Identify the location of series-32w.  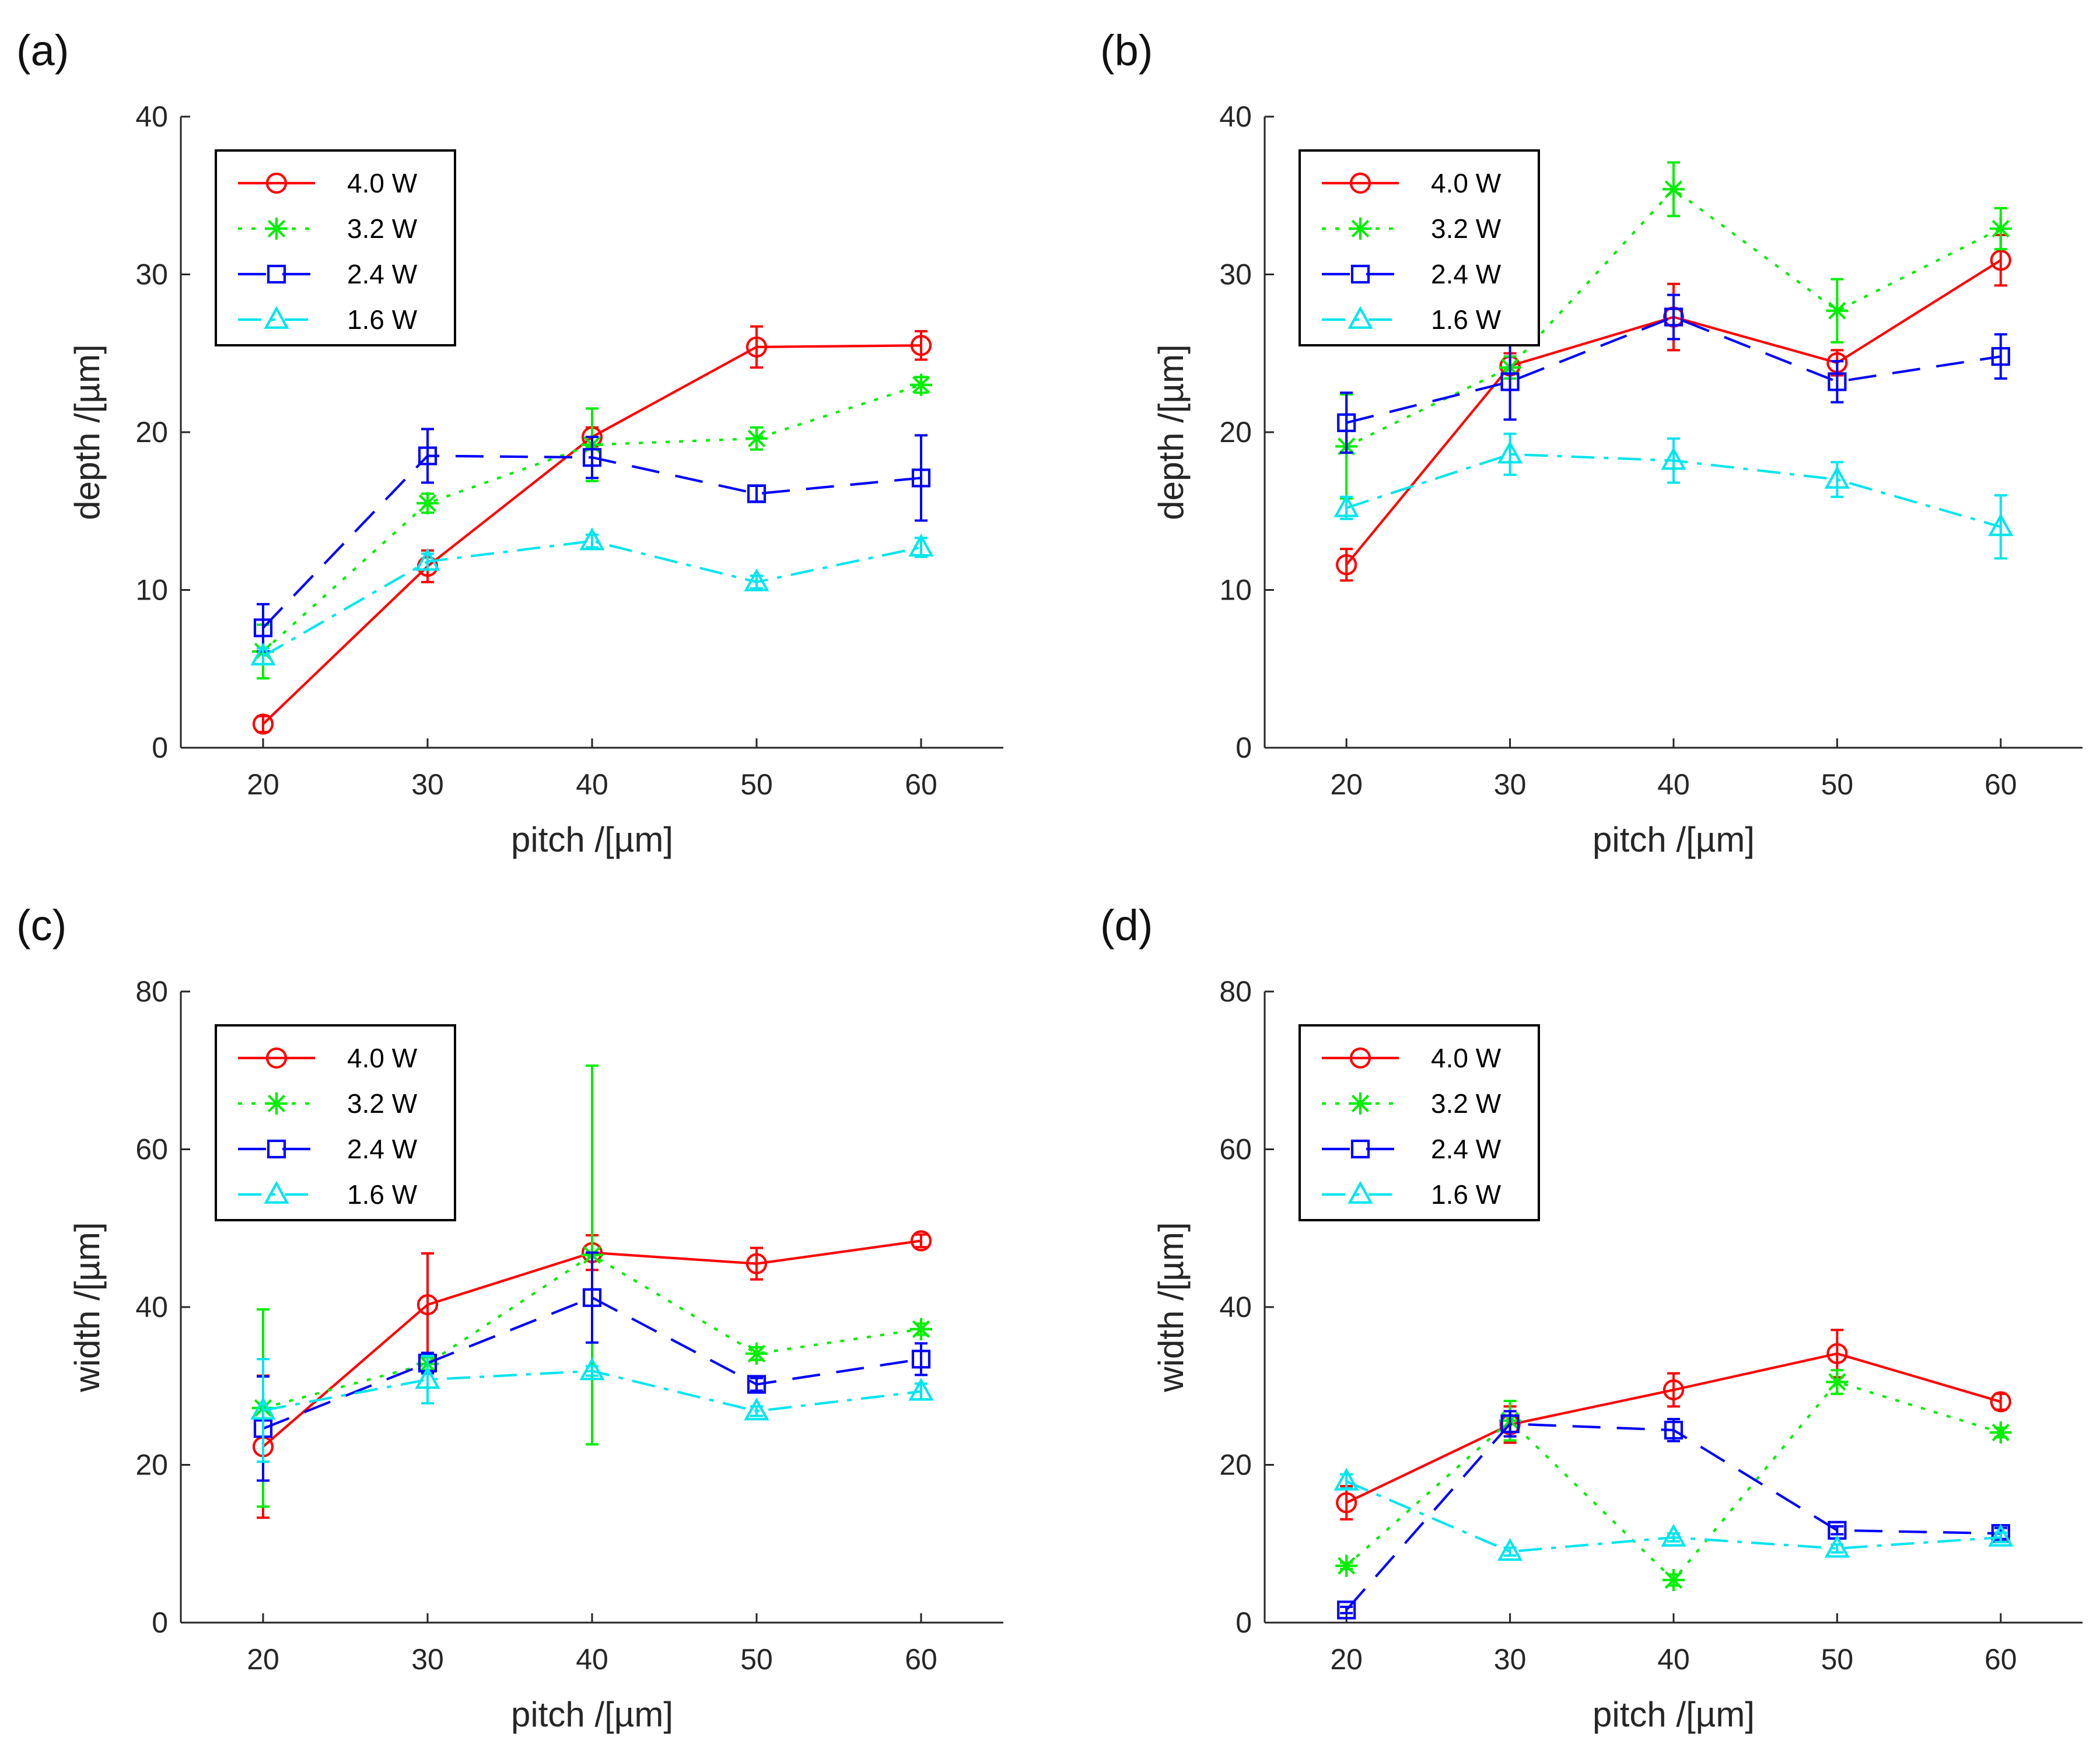
(592, 526).